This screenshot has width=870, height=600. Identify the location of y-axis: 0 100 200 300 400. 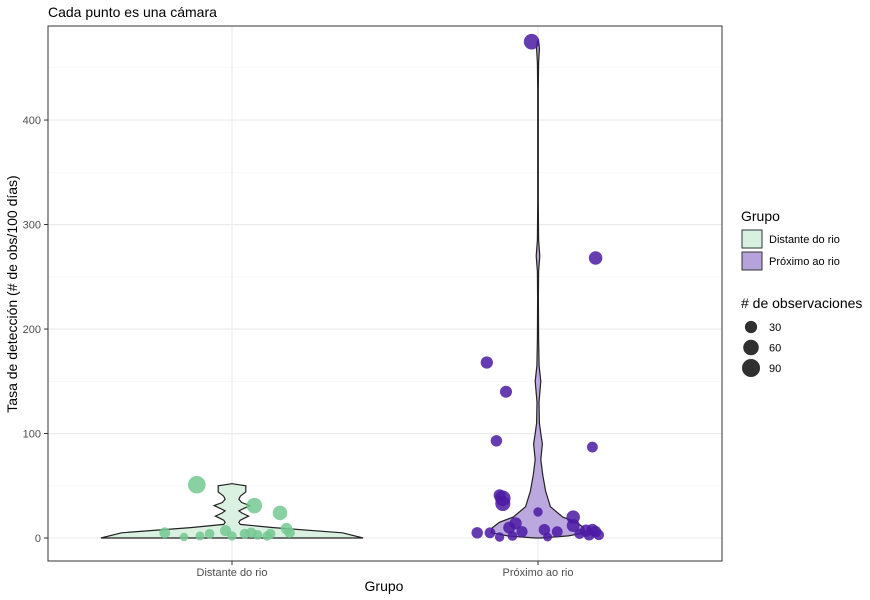
(35, 330).